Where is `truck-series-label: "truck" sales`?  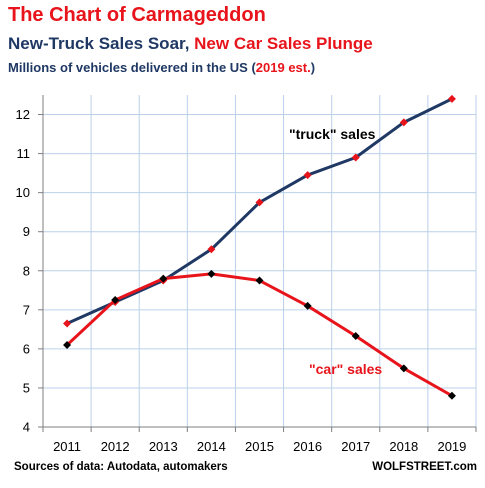
truck-series-label: "truck" sales is located at coordinates (332, 134).